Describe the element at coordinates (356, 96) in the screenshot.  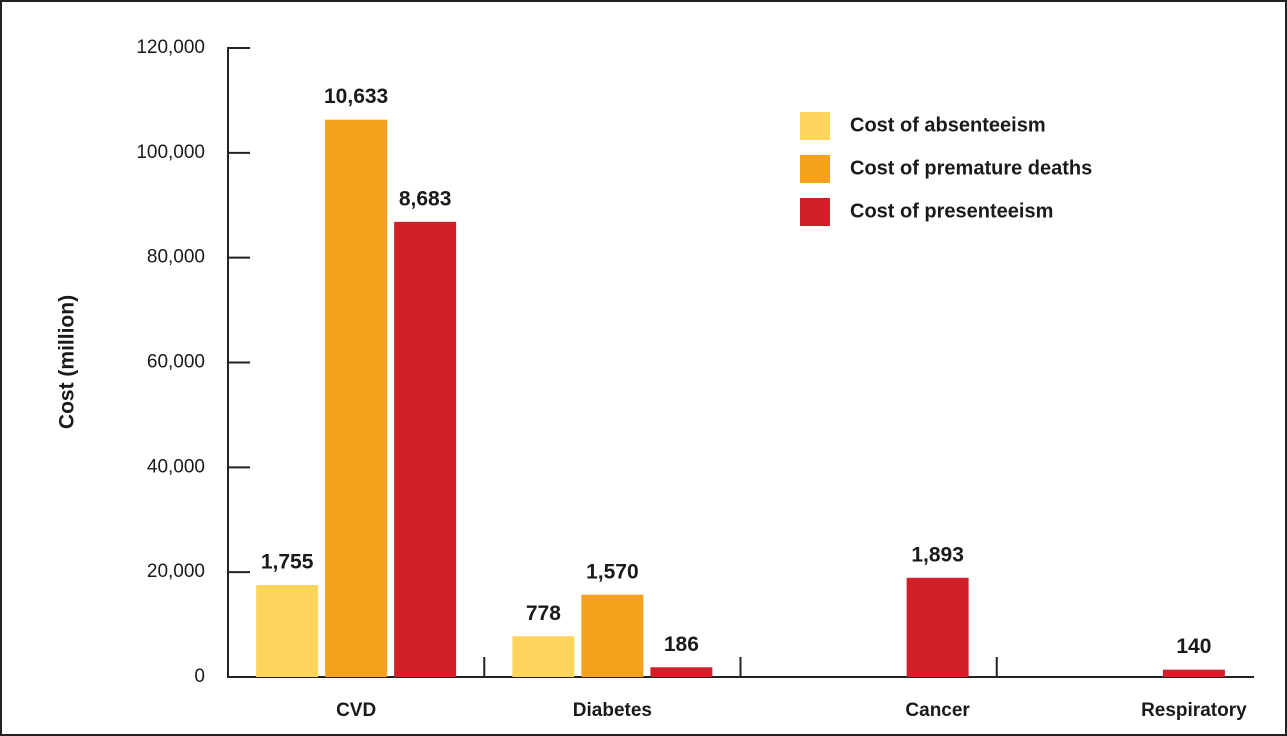
I see `data-label: 10,633` at that location.